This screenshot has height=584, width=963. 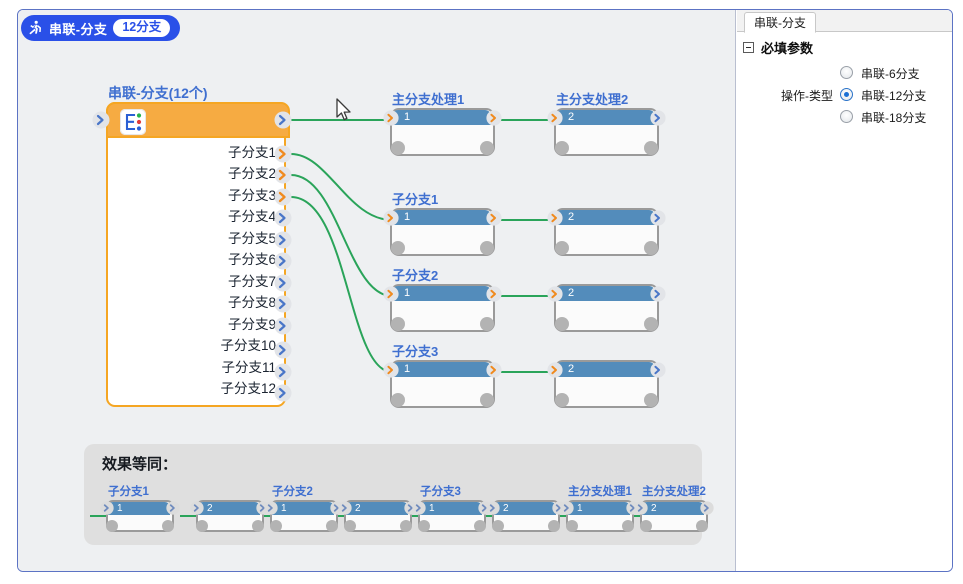 What do you see at coordinates (606, 308) in the screenshot?
I see `process-node-sub2-b: 2` at bounding box center [606, 308].